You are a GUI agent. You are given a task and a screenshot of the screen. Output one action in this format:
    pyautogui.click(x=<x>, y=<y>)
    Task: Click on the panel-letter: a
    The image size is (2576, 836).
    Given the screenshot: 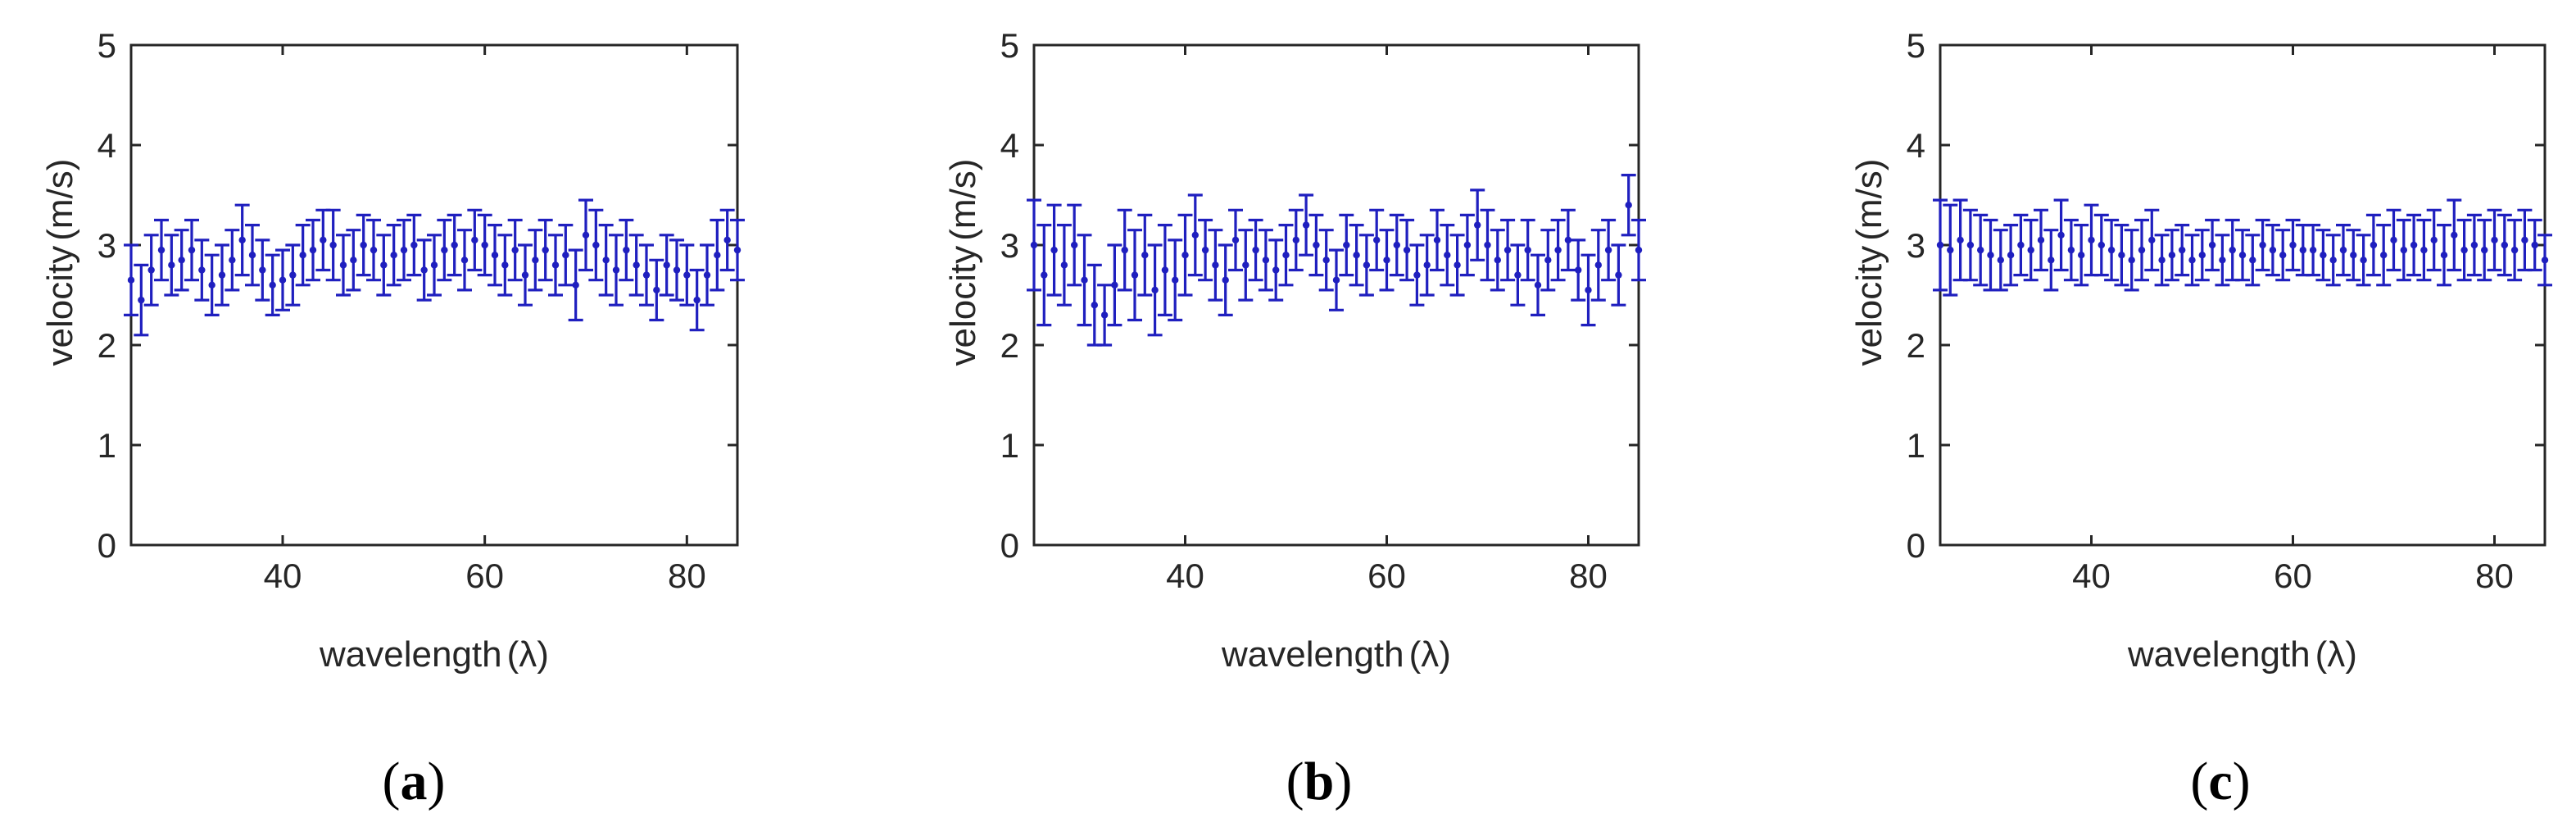 What is the action you would take?
    pyautogui.click(x=414, y=781)
    